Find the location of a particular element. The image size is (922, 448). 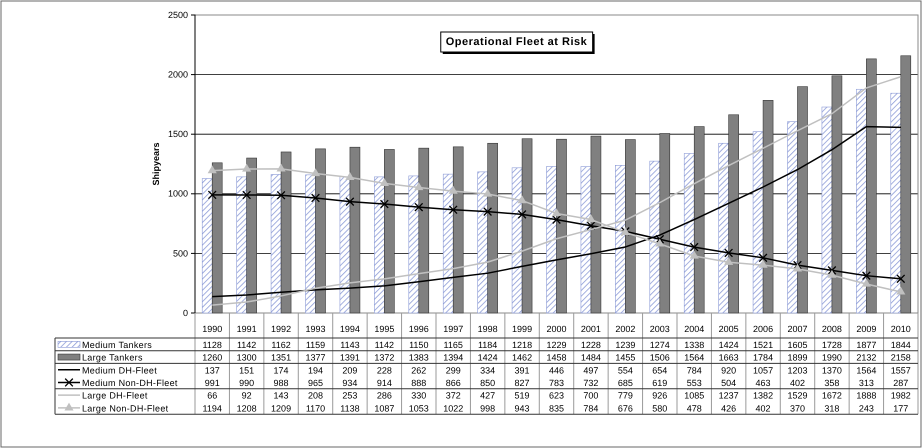

x-tick-label: 2006 is located at coordinates (763, 329).